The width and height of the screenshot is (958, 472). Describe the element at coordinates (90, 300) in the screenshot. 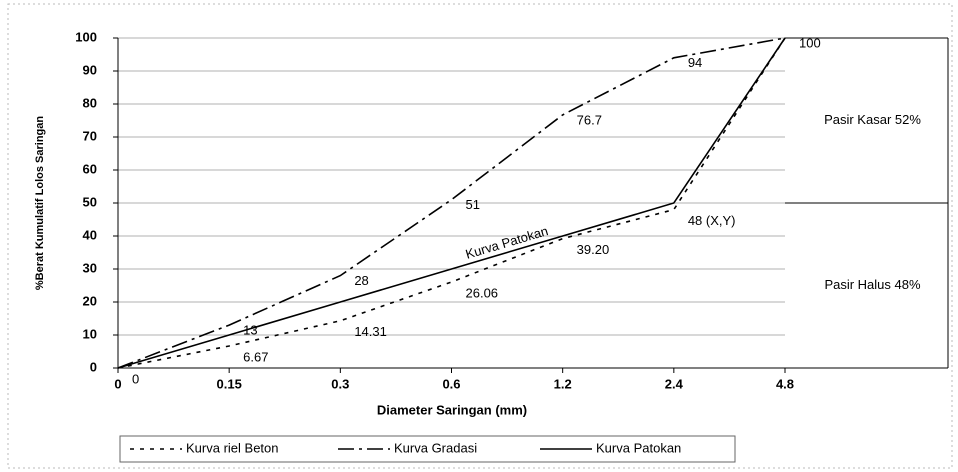

I see `y-tick-label: 20` at that location.